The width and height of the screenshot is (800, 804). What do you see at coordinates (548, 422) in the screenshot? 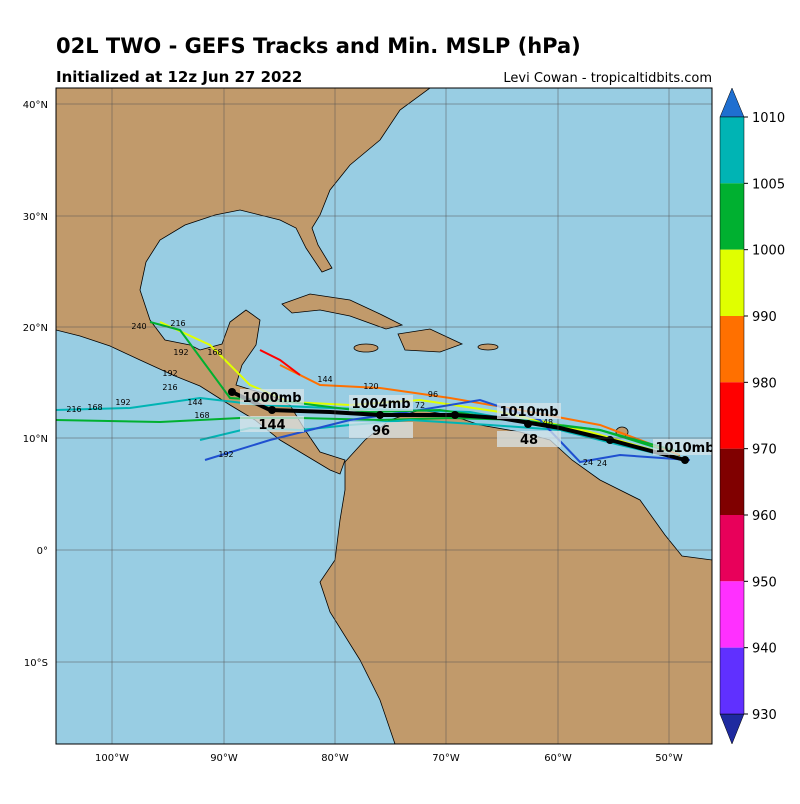
I see `hour-label: 48` at bounding box center [548, 422].